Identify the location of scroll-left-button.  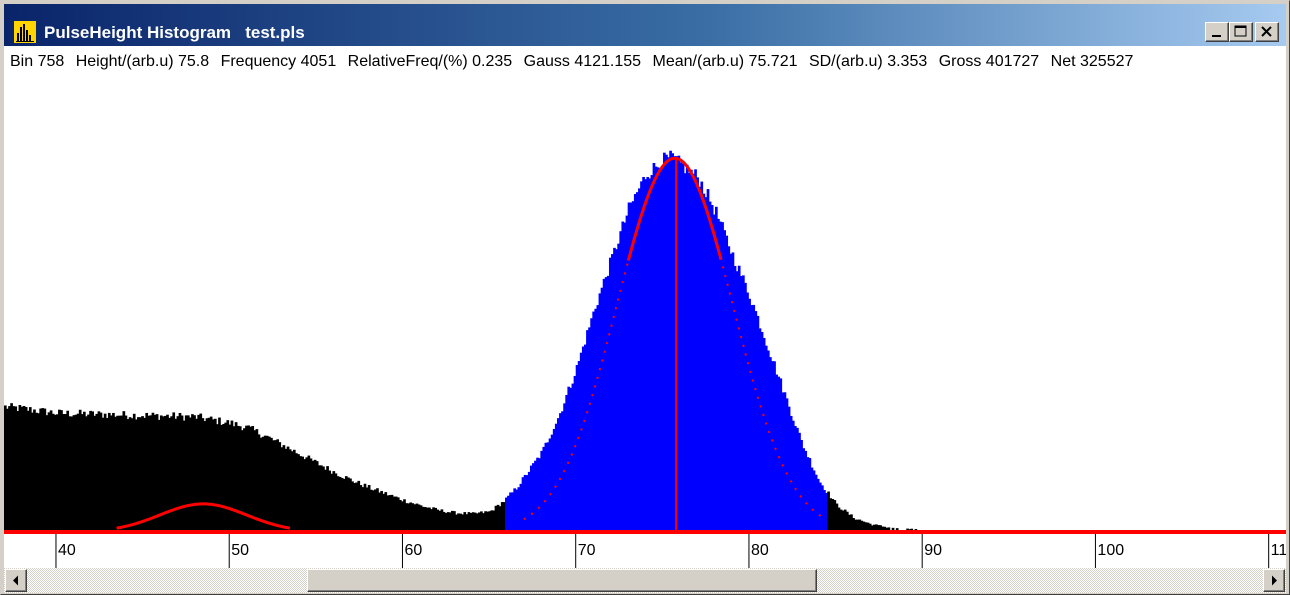
(16, 580).